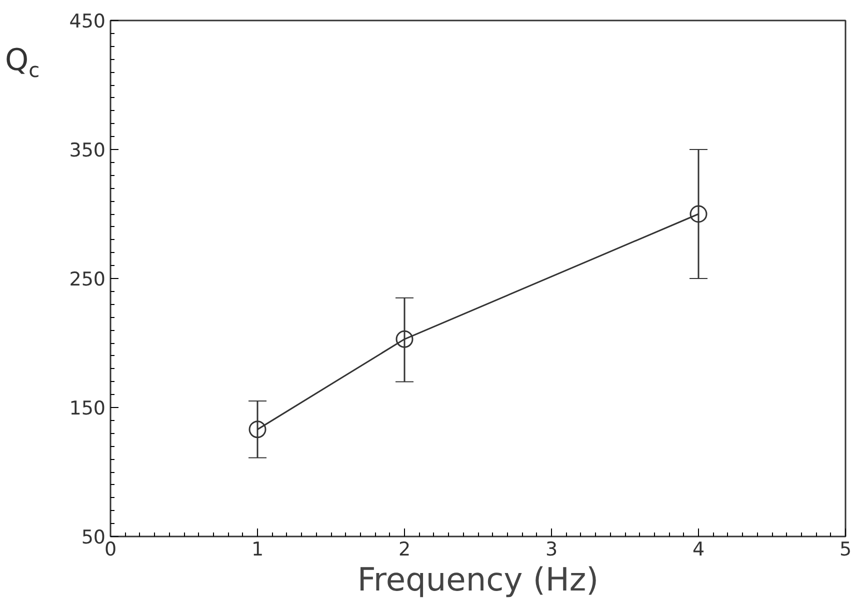 The width and height of the screenshot is (852, 601). Describe the element at coordinates (87, 151) in the screenshot. I see `y-tick-label: 350` at that location.